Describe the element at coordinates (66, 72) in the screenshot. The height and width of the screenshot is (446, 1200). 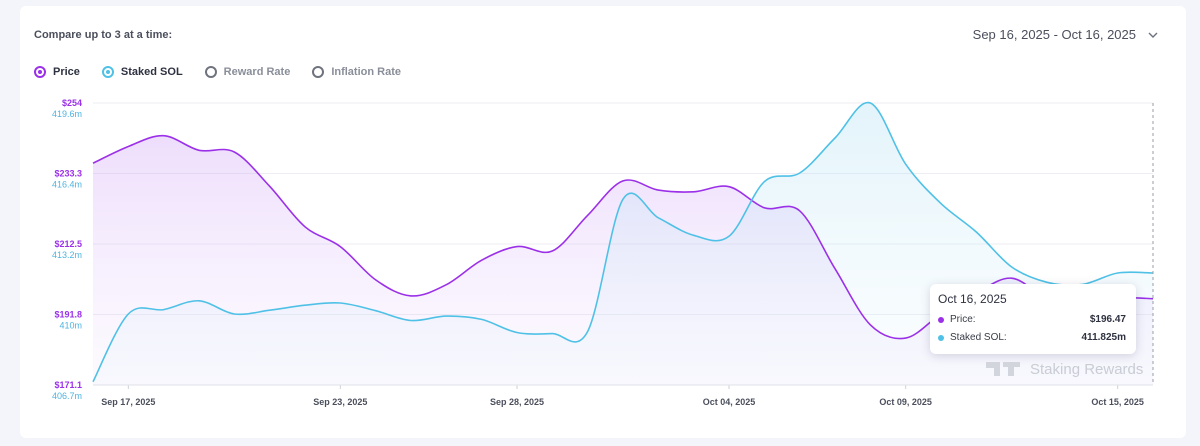
I see `metric-price-label: Price` at that location.